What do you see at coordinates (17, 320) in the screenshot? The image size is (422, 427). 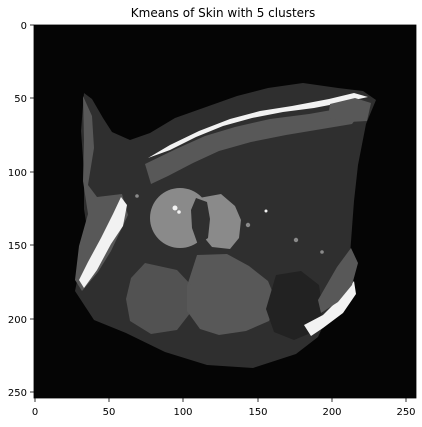 I see `y-tick-label: 200` at bounding box center [17, 320].